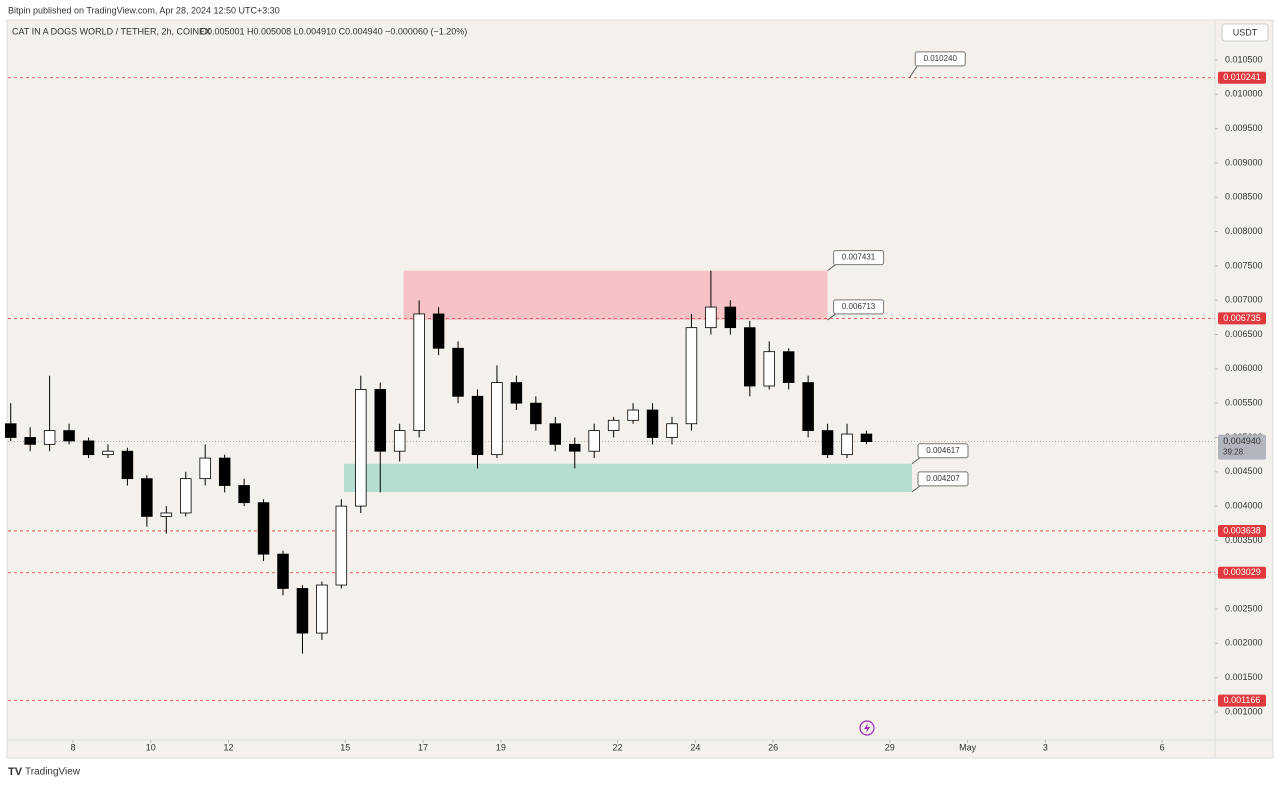 Image resolution: width=1280 pixels, height=785 pixels. Describe the element at coordinates (773, 747) in the screenshot. I see `x-tick-label: 26` at that location.